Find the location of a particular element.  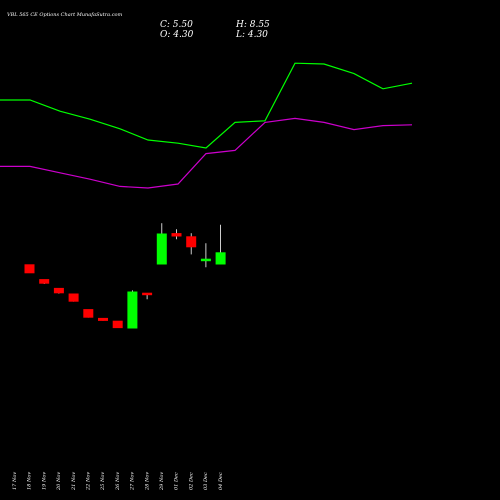

x-tick-label: 19 Nov is located at coordinates (44, 481).